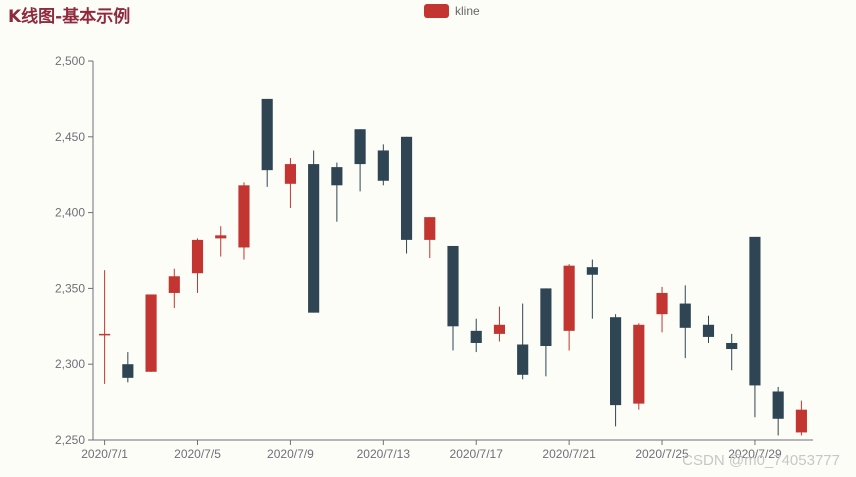 The width and height of the screenshot is (856, 477). I want to click on legend-label: kline, so click(467, 11).